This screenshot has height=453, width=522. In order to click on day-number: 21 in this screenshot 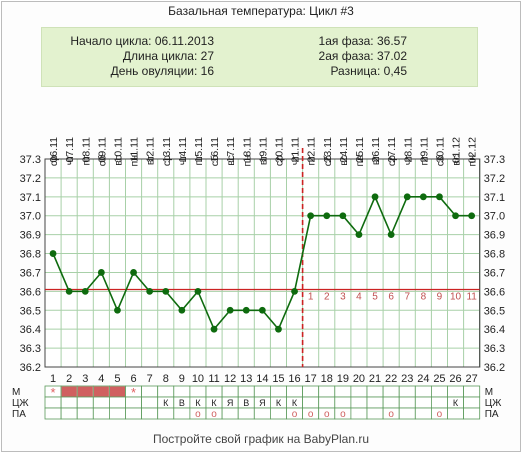, I will do `click(375, 379)`.